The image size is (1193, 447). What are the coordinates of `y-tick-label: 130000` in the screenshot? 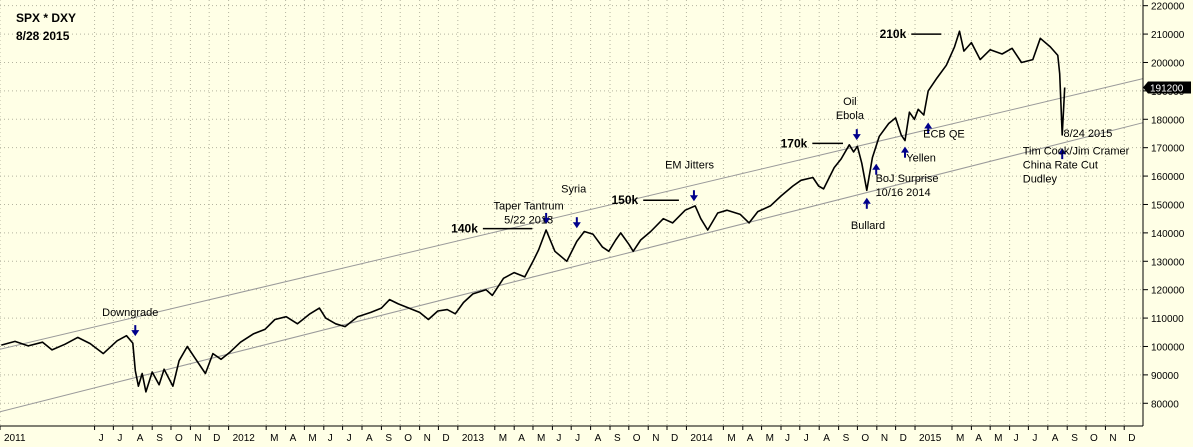 It's located at (1168, 262).